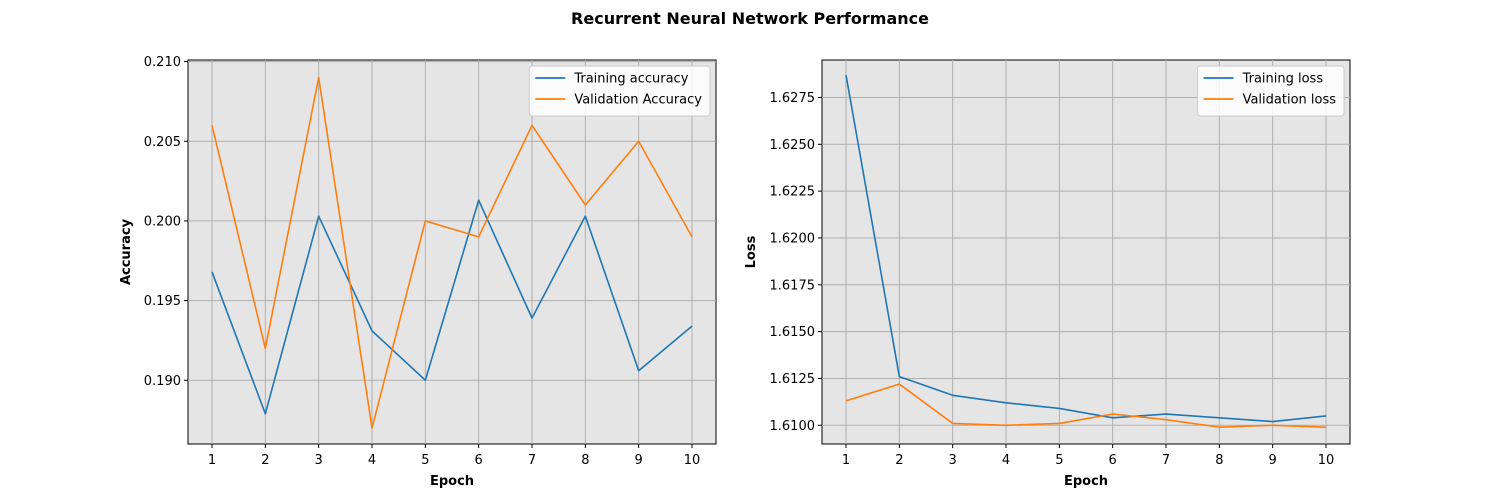 The image size is (1500, 500). What do you see at coordinates (1283, 79) in the screenshot?
I see `chart1-legend-label-training-loss: Training loss` at bounding box center [1283, 79].